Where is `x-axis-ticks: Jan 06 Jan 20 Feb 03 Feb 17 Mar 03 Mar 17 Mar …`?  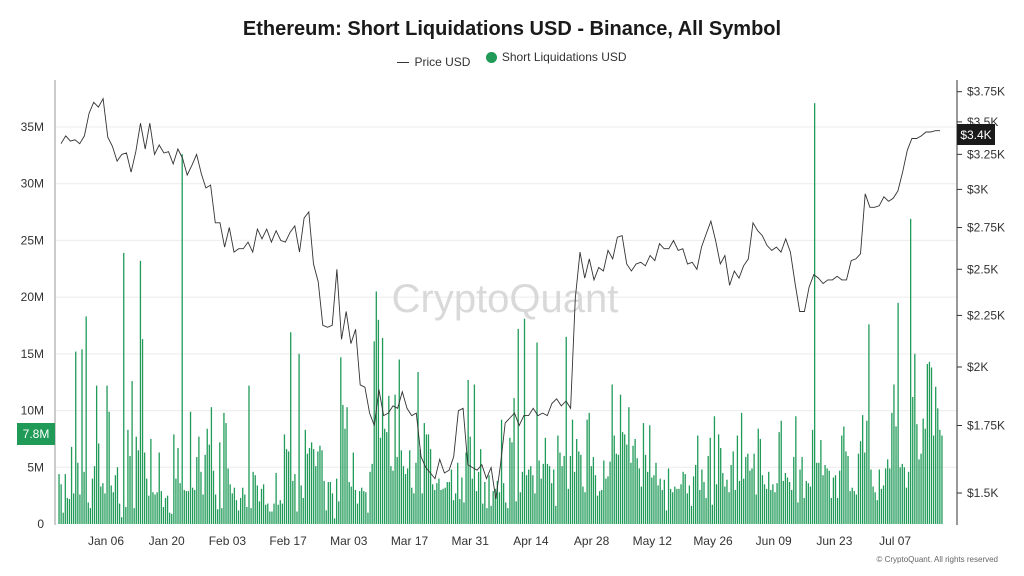 x-axis-ticks: Jan 06 Jan 20 Feb 03 Feb 17 Mar 03 Mar 17 Mar … is located at coordinates (499, 541).